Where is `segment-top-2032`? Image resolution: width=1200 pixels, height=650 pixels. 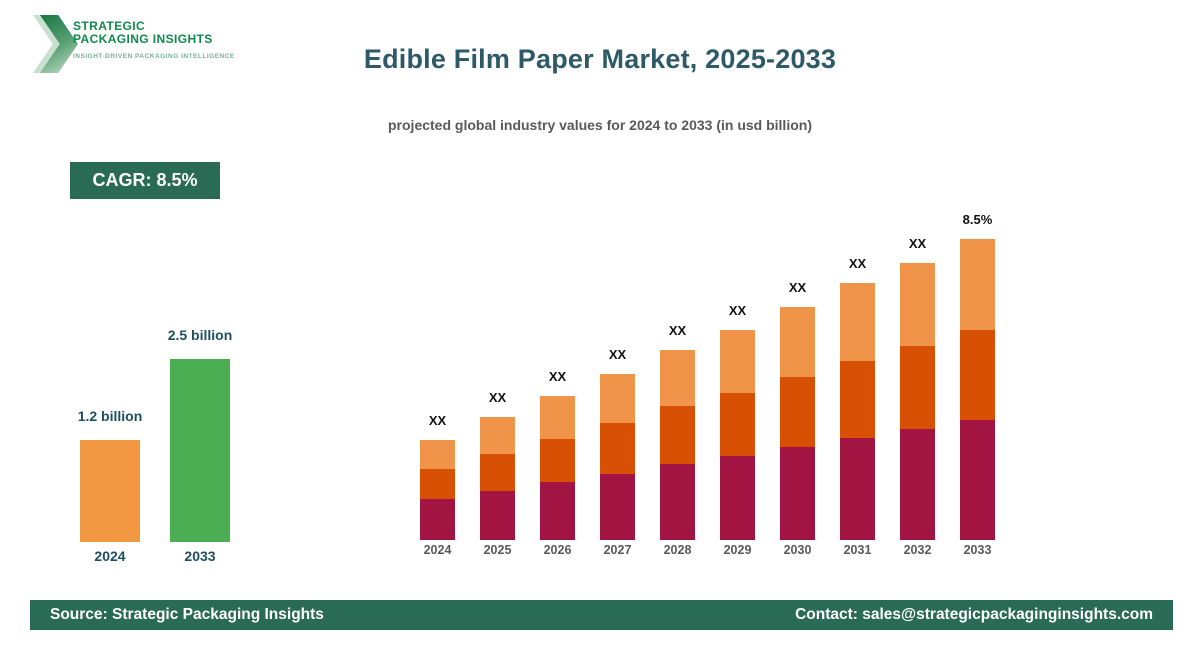 segment-top-2032 is located at coordinates (917, 304).